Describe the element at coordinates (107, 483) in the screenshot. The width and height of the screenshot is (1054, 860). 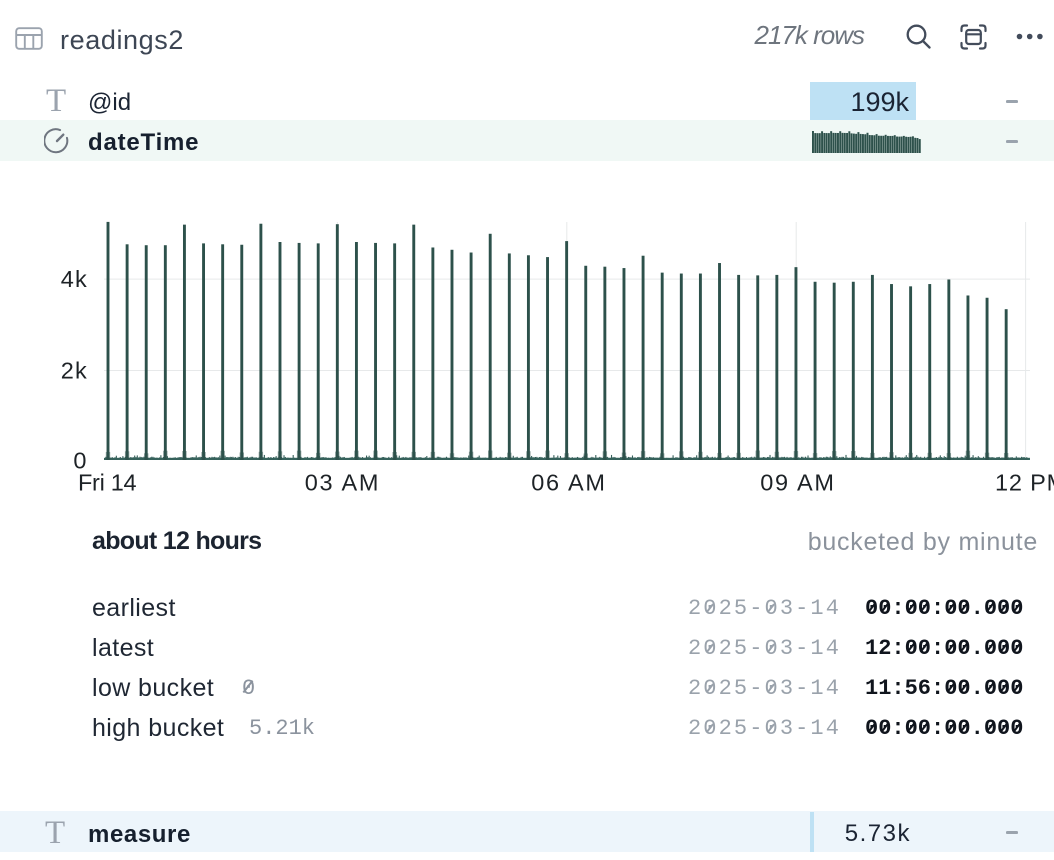
I see `svg-text: Fri 14` at that location.